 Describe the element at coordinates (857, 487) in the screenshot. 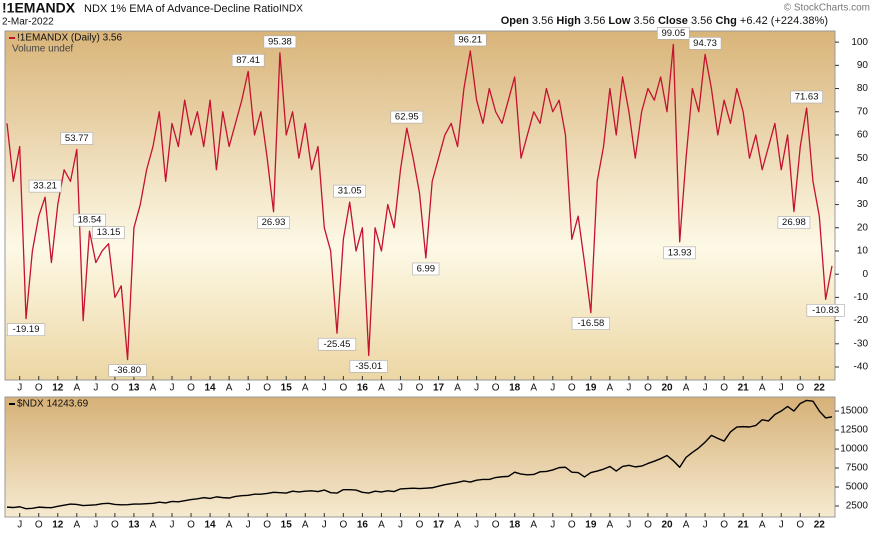

I see `y-tick-label: 5000` at that location.